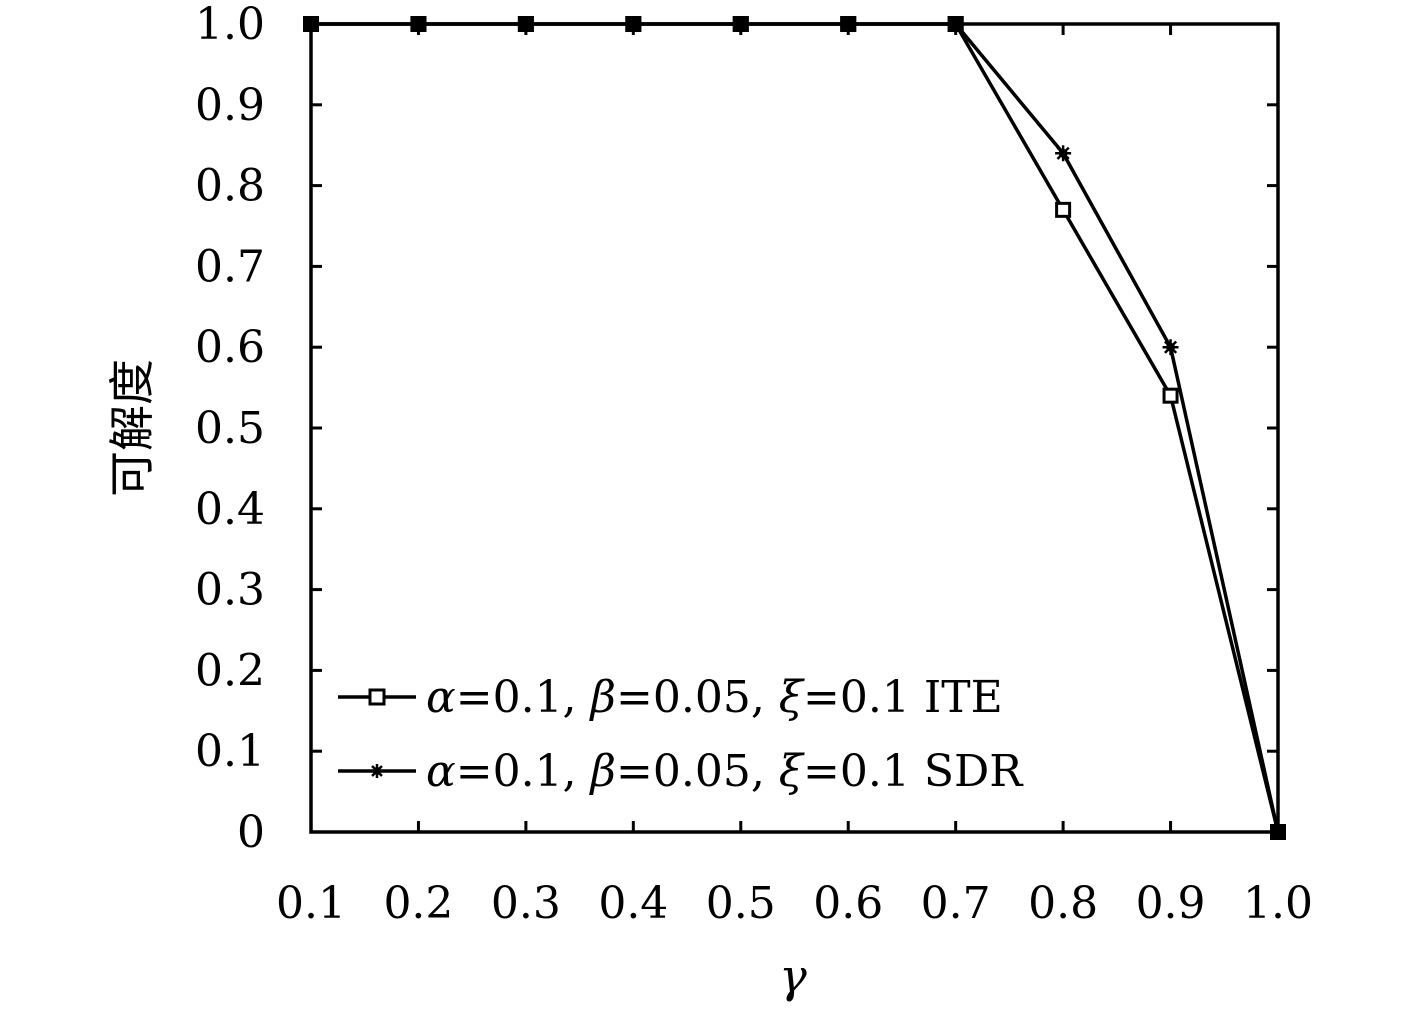 This screenshot has height=1009, width=1417. Describe the element at coordinates (230, 428) in the screenshot. I see `y-tick-label: 0.5` at that location.